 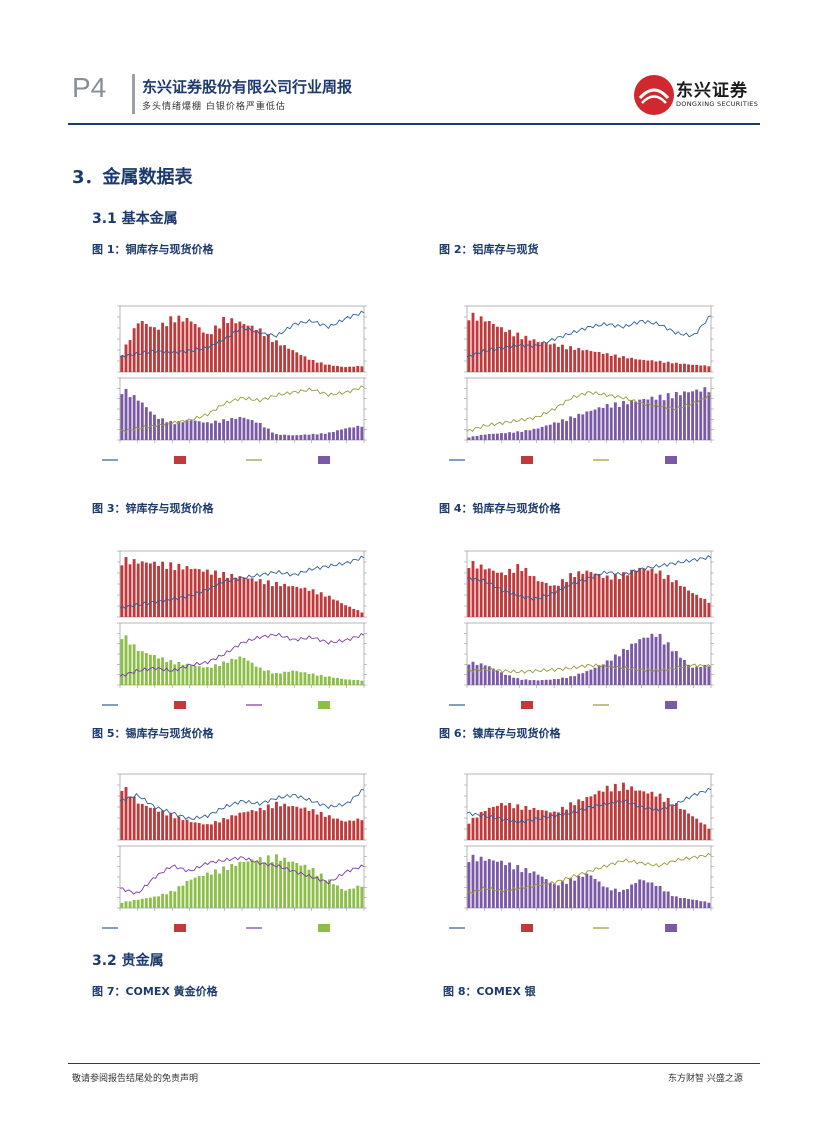 I want to click on header-rule, so click(x=414, y=124).